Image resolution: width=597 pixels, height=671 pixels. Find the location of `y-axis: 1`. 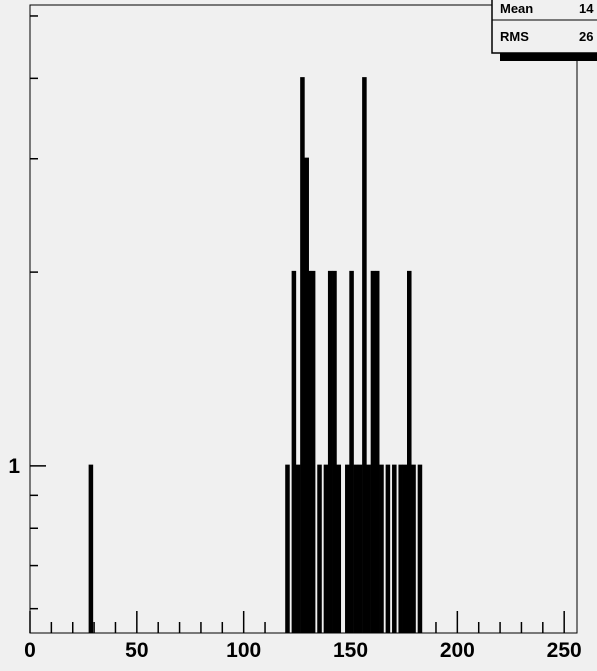

y-axis: 1 is located at coordinates (27, 312).